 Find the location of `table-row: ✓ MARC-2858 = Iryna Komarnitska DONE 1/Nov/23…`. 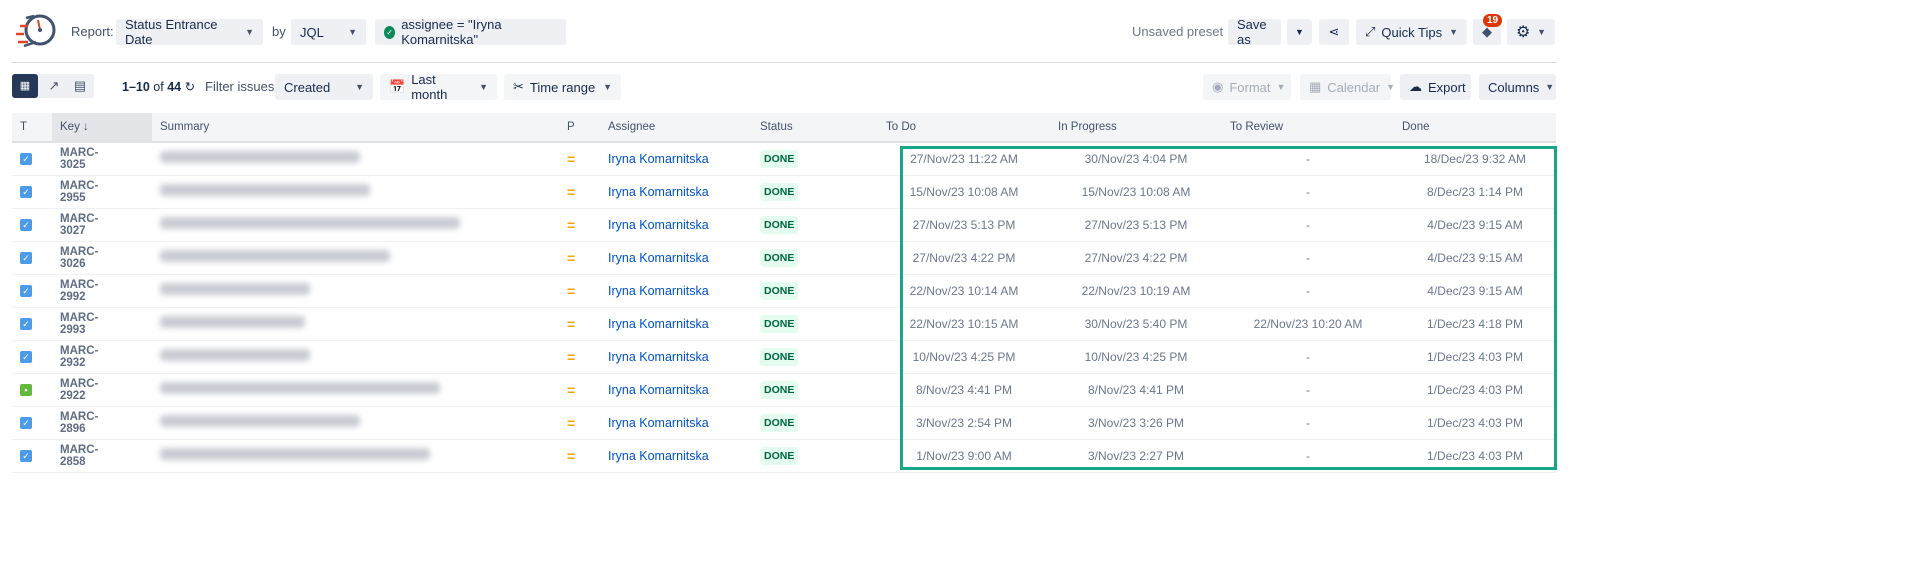

table-row: ✓ MARC-2858 = Iryna Komarnitska DONE 1/Nov/23… is located at coordinates (784, 456).